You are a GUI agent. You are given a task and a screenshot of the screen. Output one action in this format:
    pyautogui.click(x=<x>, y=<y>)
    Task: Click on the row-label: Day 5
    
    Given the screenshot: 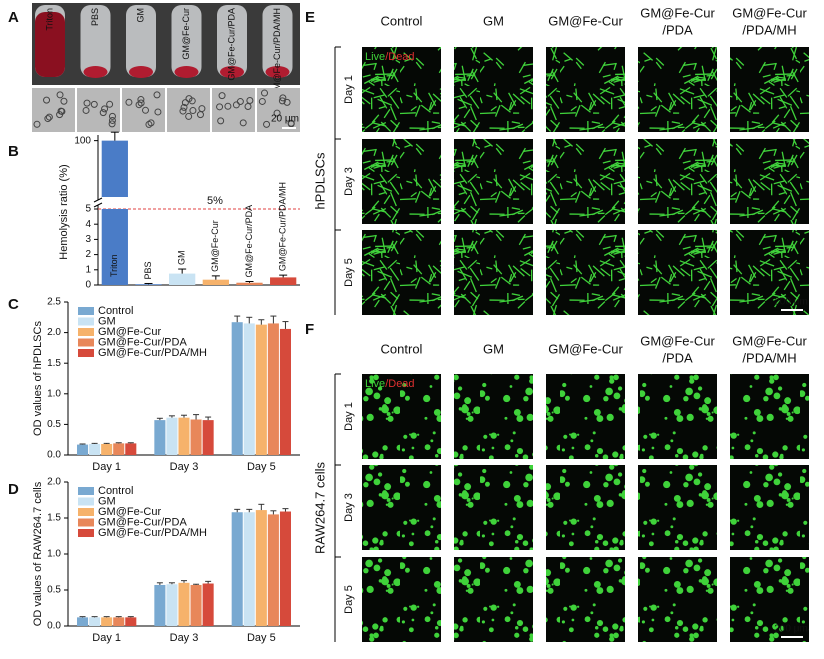 What is the action you would take?
    pyautogui.click(x=349, y=599)
    